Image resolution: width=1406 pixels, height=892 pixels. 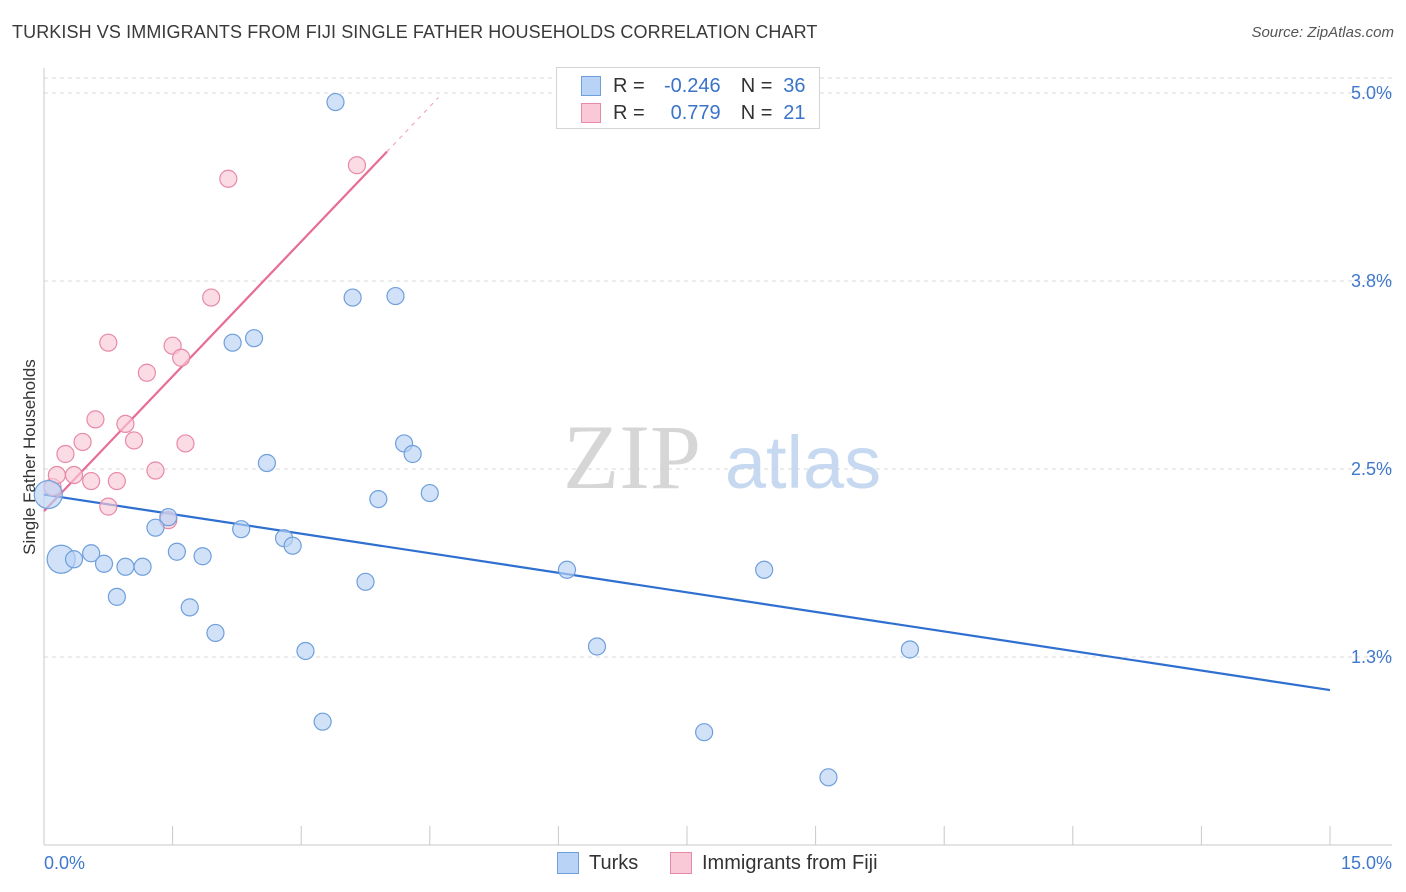 I want to click on y-tick-label: 2.5%, so click(x=1371, y=469).